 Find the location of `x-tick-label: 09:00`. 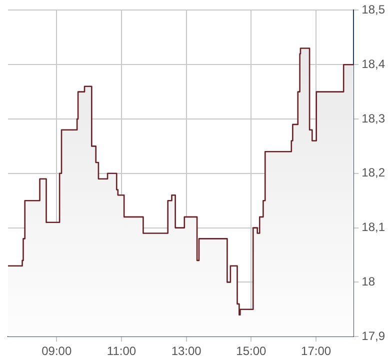

x-tick-label: 09:00 is located at coordinates (57, 351).